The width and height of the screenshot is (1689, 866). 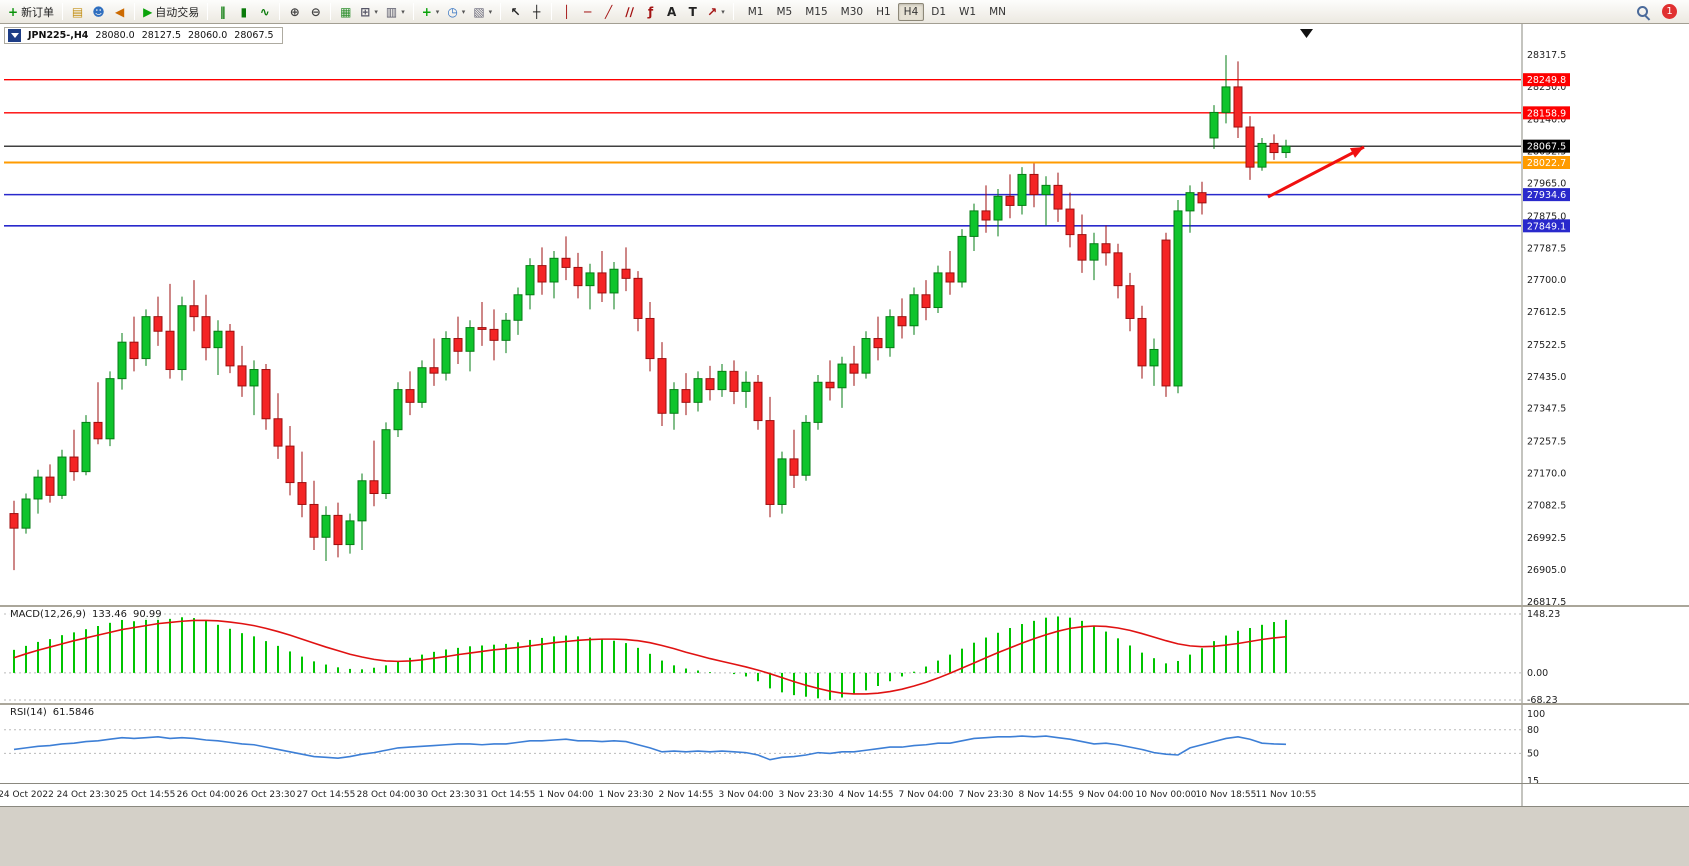 What do you see at coordinates (1546, 147) in the screenshot?
I see `svg-text: 28067.5` at bounding box center [1546, 147].